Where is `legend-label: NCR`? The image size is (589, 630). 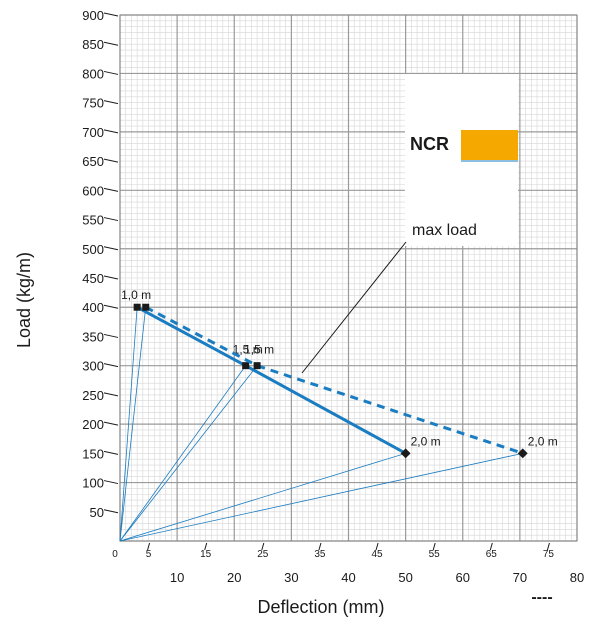
legend-label: NCR is located at coordinates (429, 144).